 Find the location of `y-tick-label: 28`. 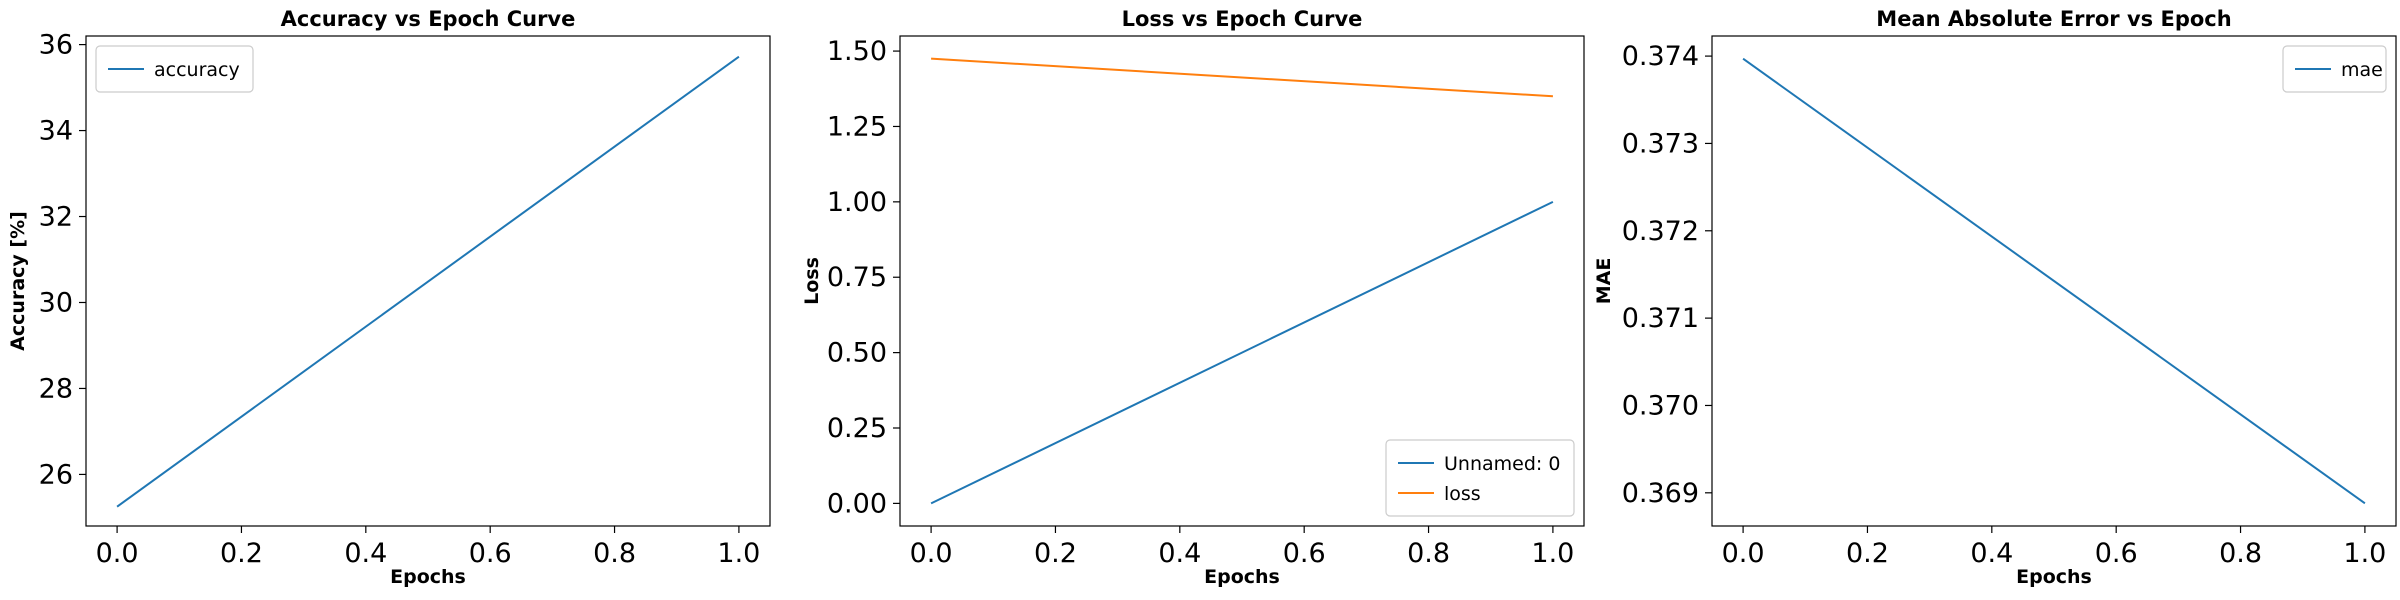

y-tick-label: 28 is located at coordinates (56, 388).